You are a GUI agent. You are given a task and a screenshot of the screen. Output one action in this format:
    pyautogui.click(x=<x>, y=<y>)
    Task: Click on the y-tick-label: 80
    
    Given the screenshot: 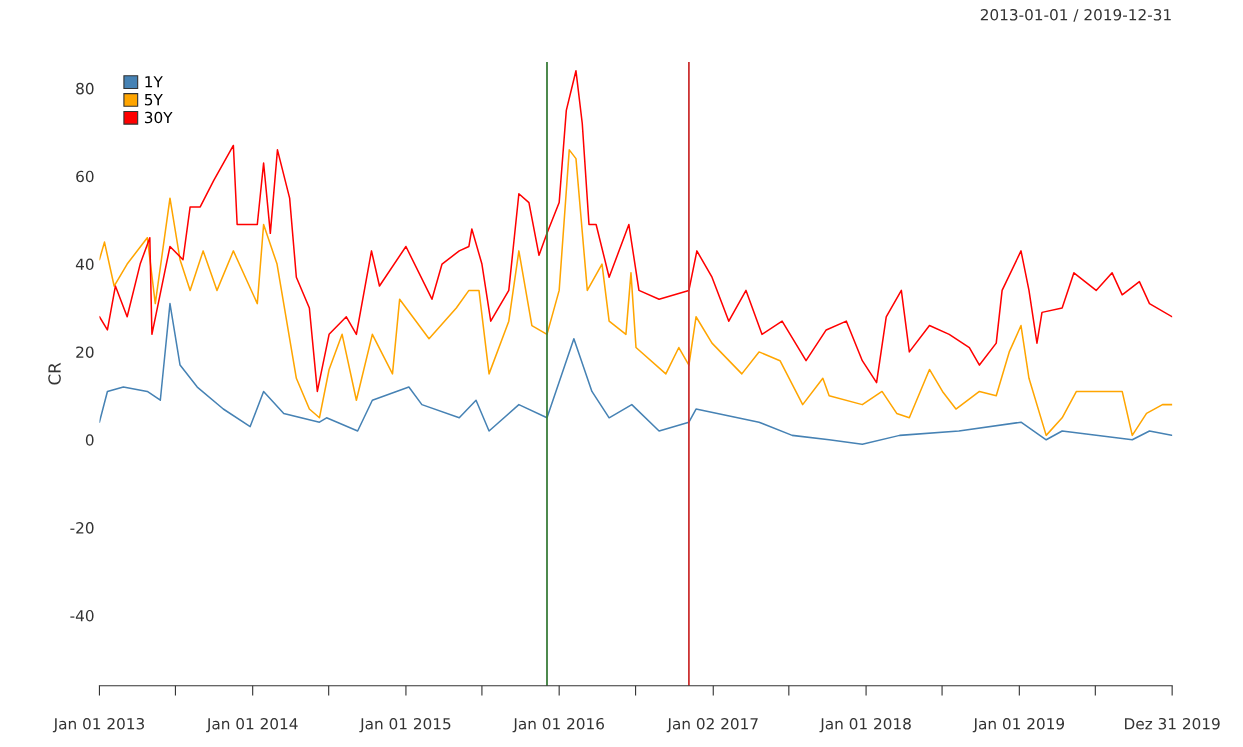 What is the action you would take?
    pyautogui.click(x=85, y=88)
    